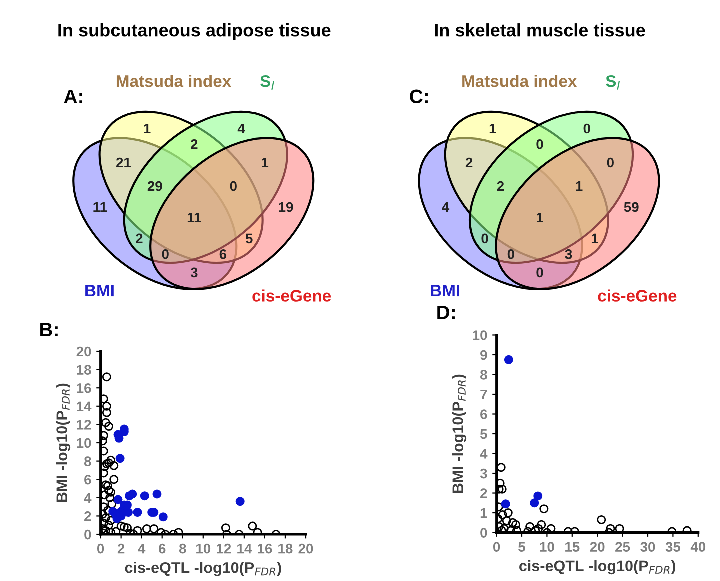  Describe the element at coordinates (623, 547) in the screenshot. I see `x-tick-label: 25` at that location.